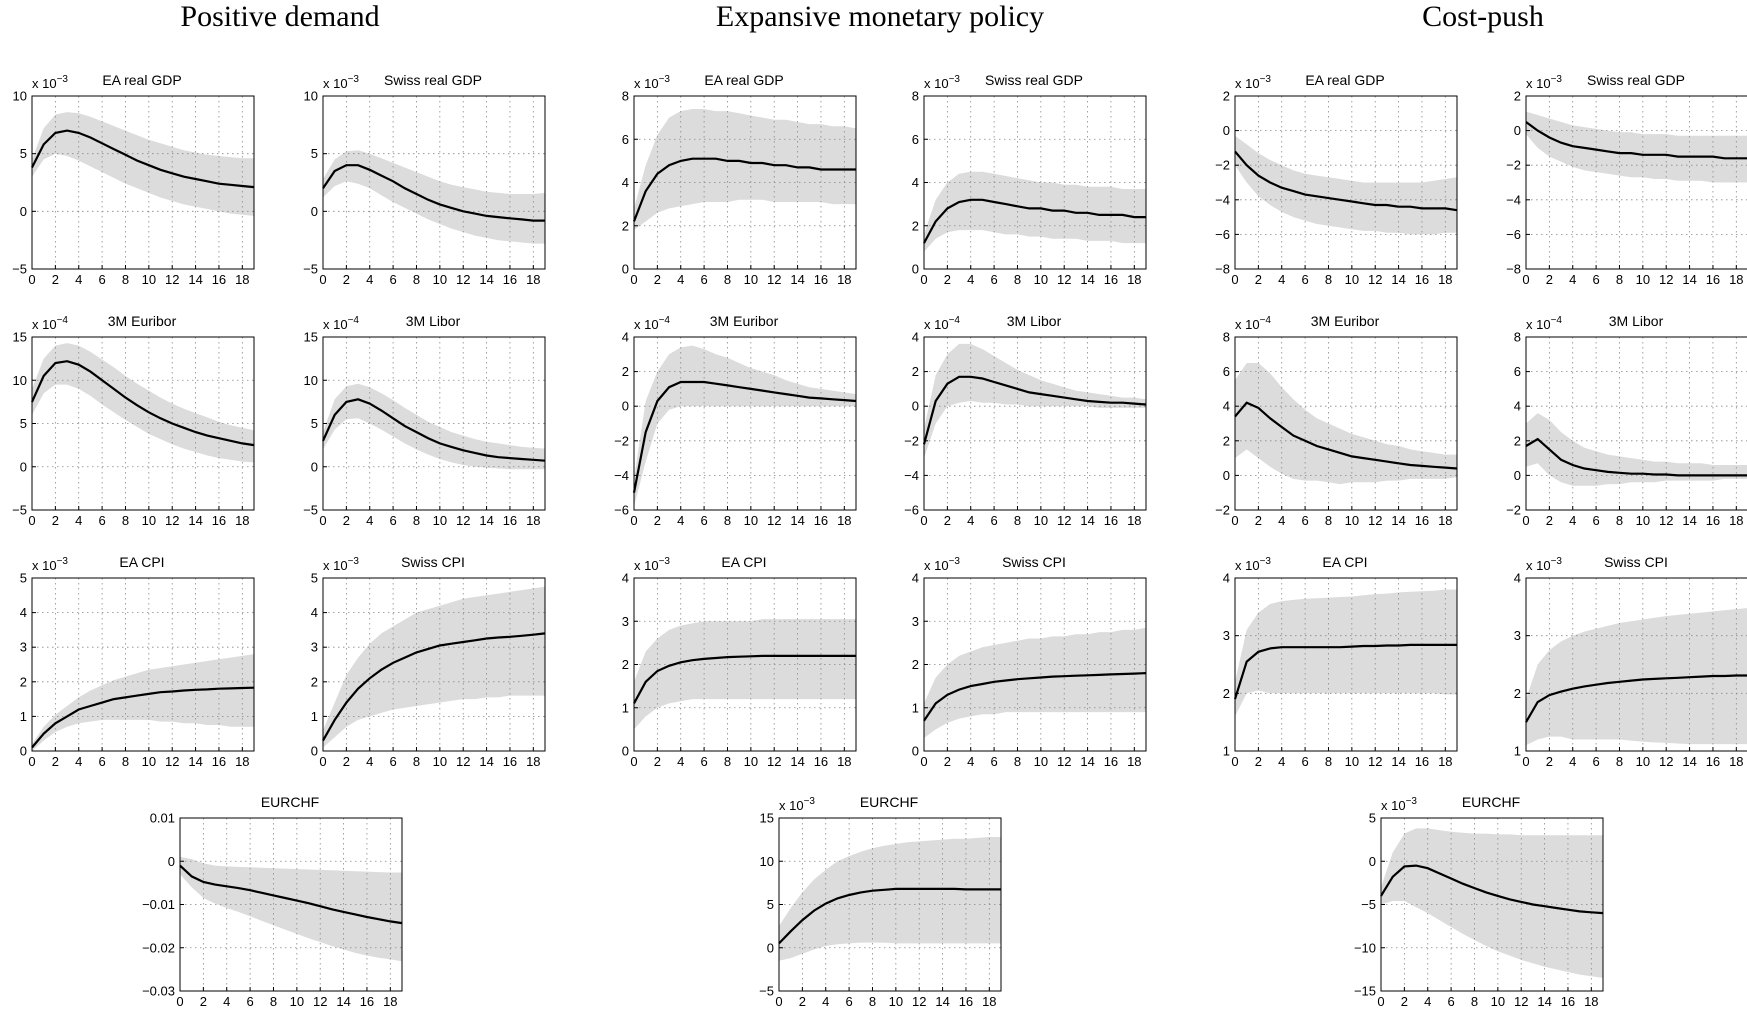 The width and height of the screenshot is (1747, 1014). I want to click on panel-title: 3M Libor, so click(1034, 321).